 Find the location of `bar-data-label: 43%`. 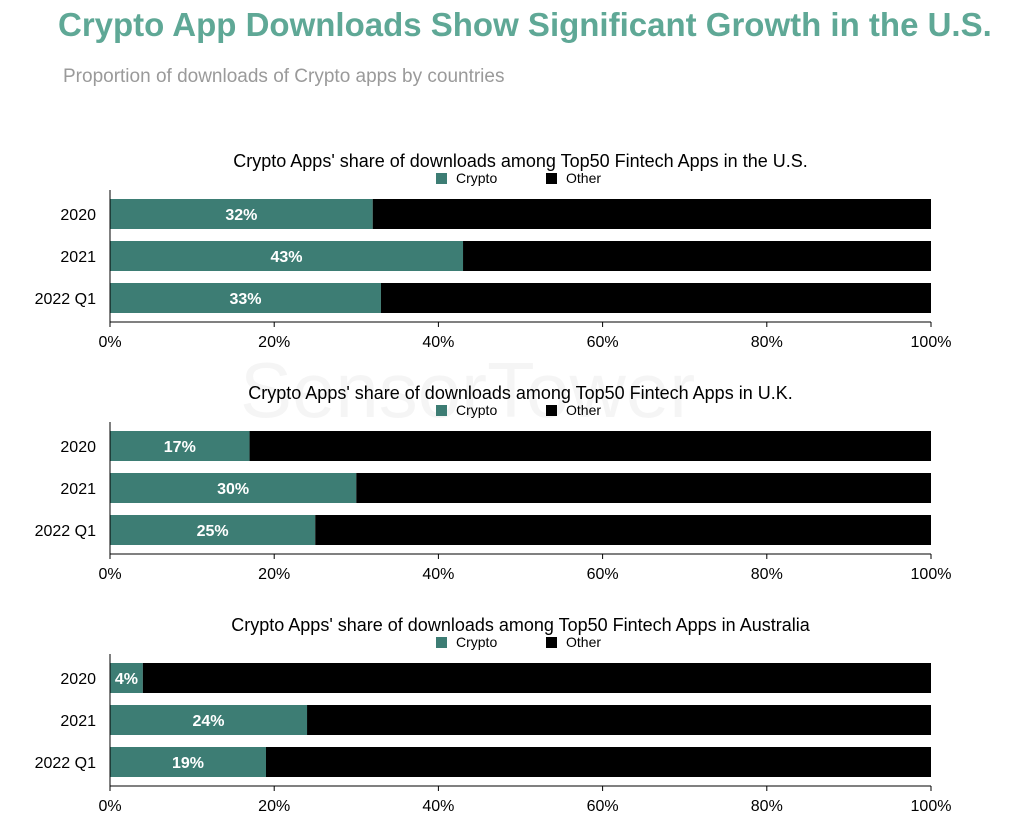

bar-data-label: 43% is located at coordinates (286, 257).